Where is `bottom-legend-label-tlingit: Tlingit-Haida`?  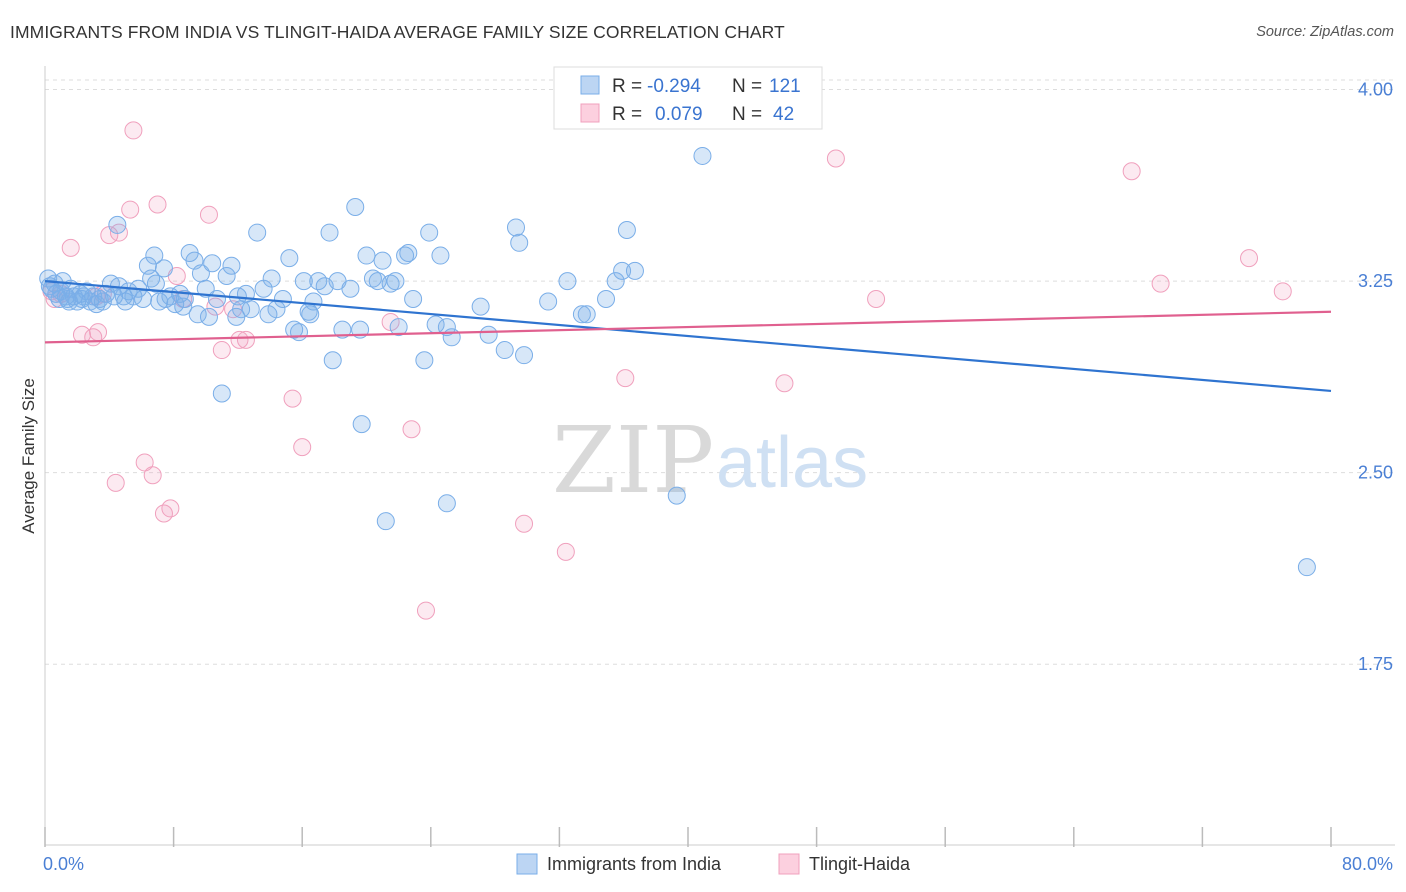
bottom-legend-label-tlingit: Tlingit-Haida is located at coordinates (860, 864).